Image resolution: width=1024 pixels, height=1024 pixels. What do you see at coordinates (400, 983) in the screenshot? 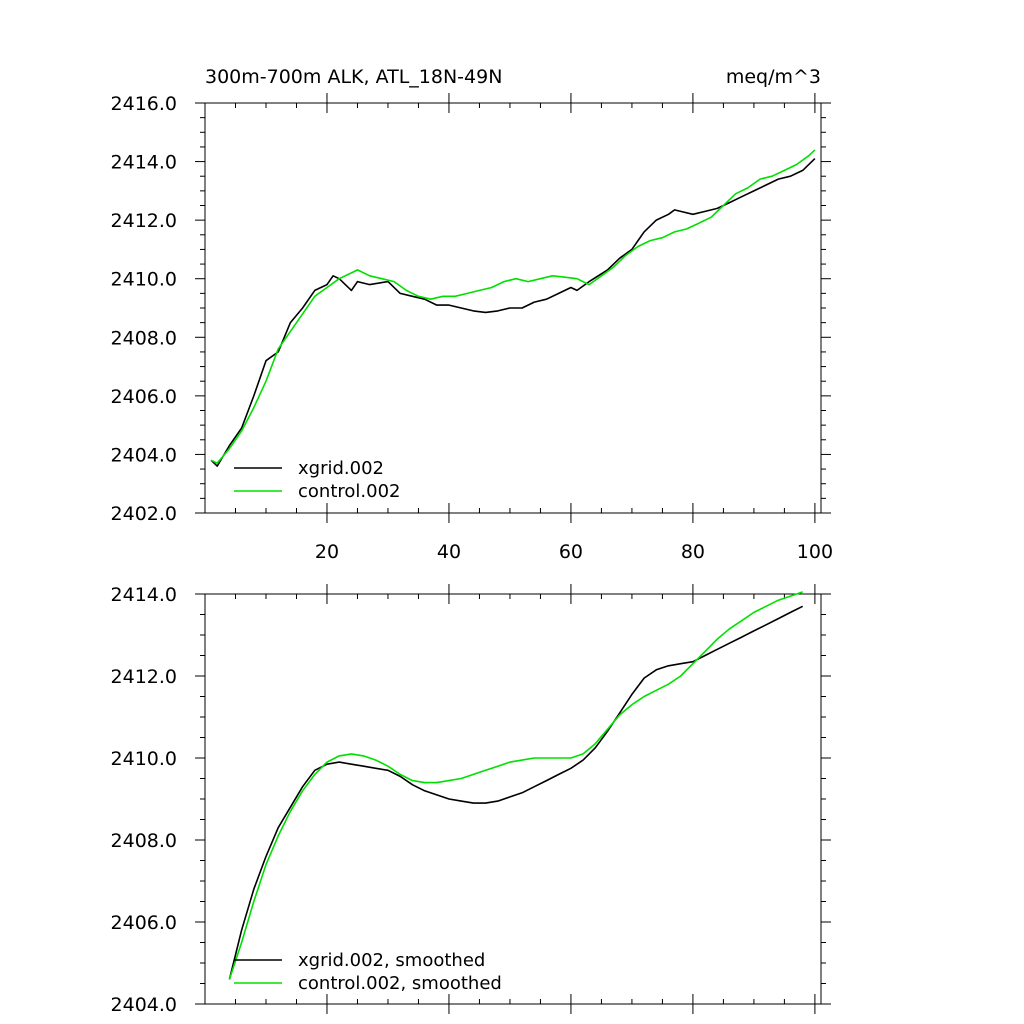
I see `legend-label-control-smoothed: control.002, smoothed` at bounding box center [400, 983].